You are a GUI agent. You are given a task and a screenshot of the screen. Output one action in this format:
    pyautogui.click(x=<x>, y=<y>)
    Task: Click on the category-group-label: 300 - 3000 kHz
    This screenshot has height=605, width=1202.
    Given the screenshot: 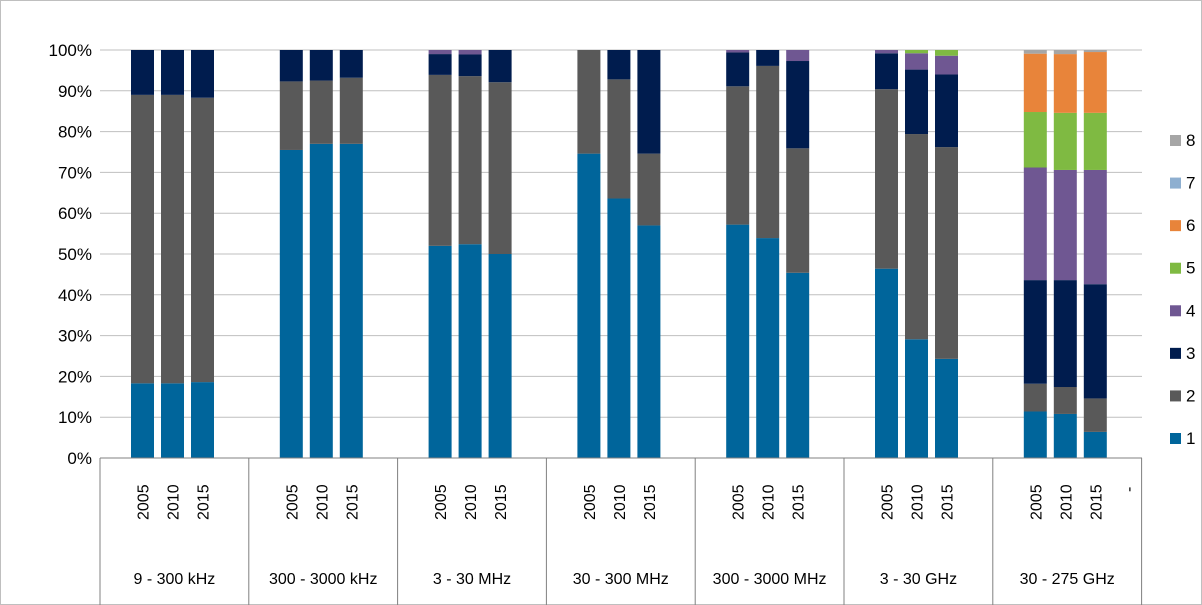 What is the action you would take?
    pyautogui.click(x=323, y=579)
    